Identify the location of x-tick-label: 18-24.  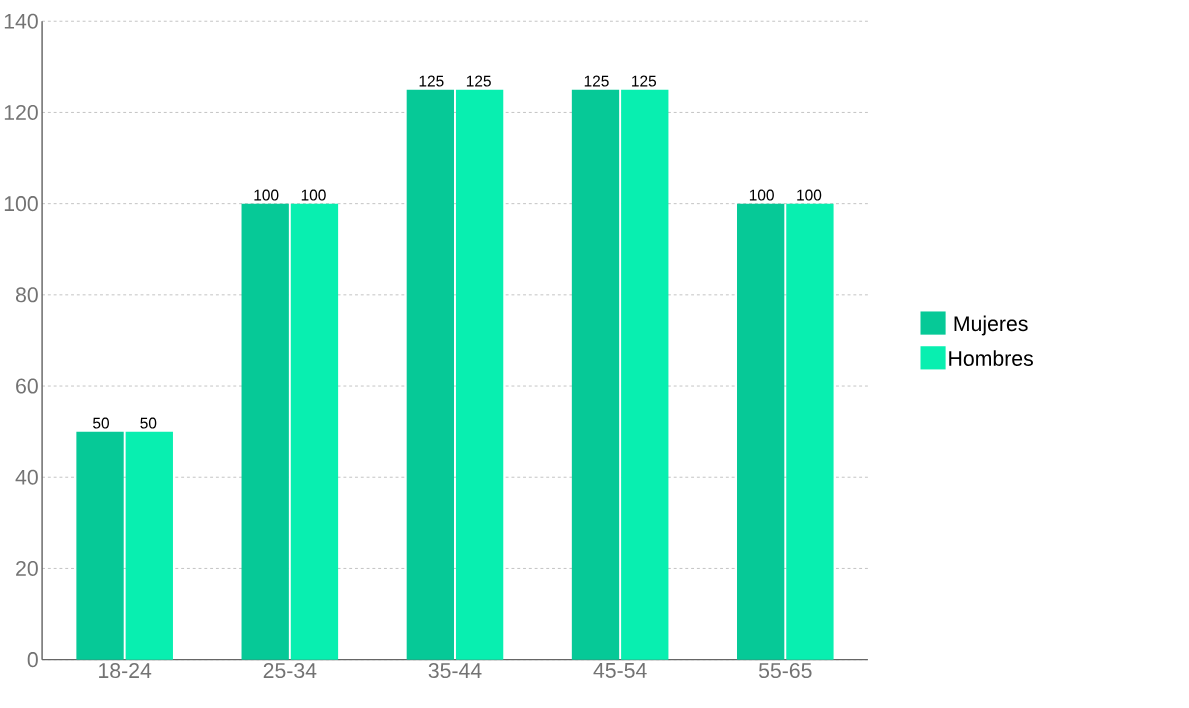
(125, 671).